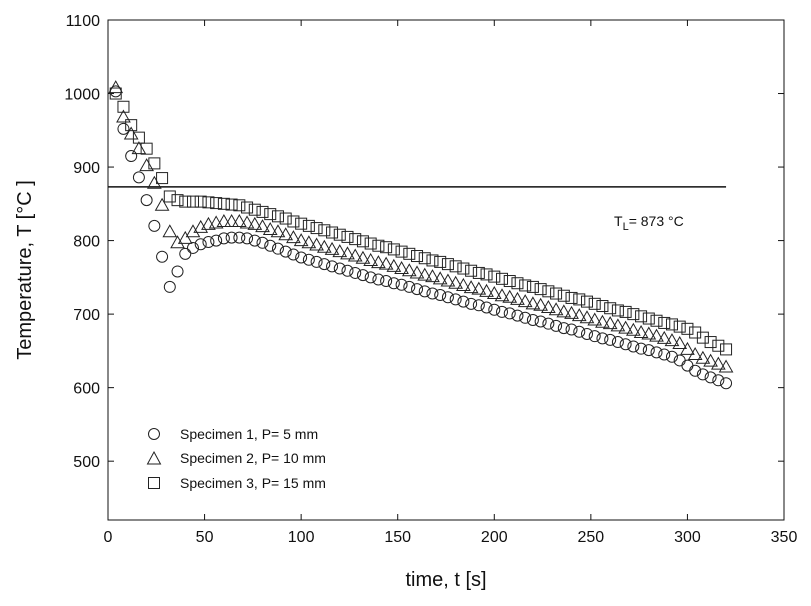  Describe the element at coordinates (445, 580) in the screenshot. I see `x-axis-title: time, t [s]` at that location.